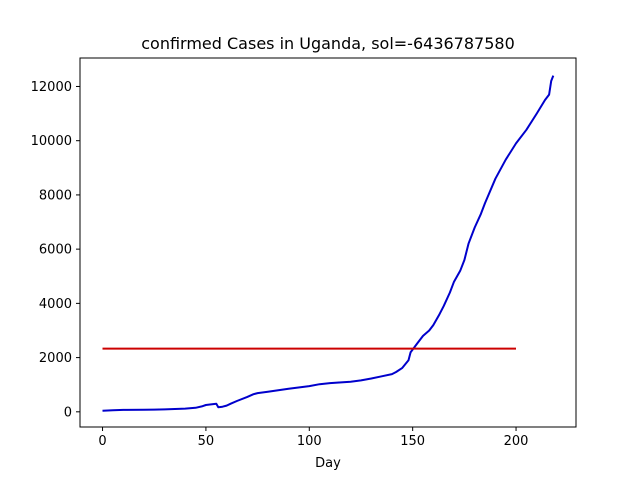 The height and width of the screenshot is (480, 640). What do you see at coordinates (309, 441) in the screenshot?
I see `x-tick-label: 100` at bounding box center [309, 441].